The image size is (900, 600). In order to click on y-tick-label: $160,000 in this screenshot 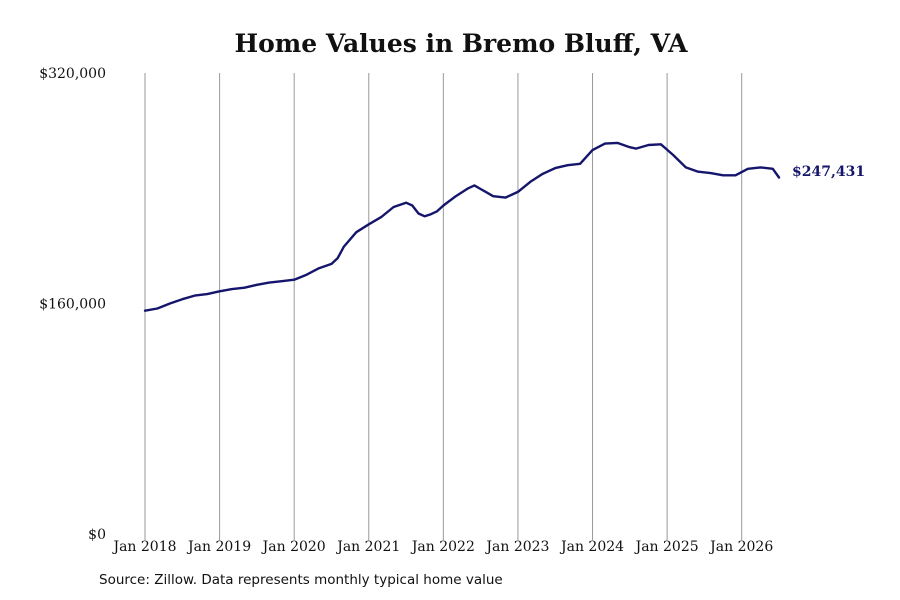, I will do `click(72, 305)`.